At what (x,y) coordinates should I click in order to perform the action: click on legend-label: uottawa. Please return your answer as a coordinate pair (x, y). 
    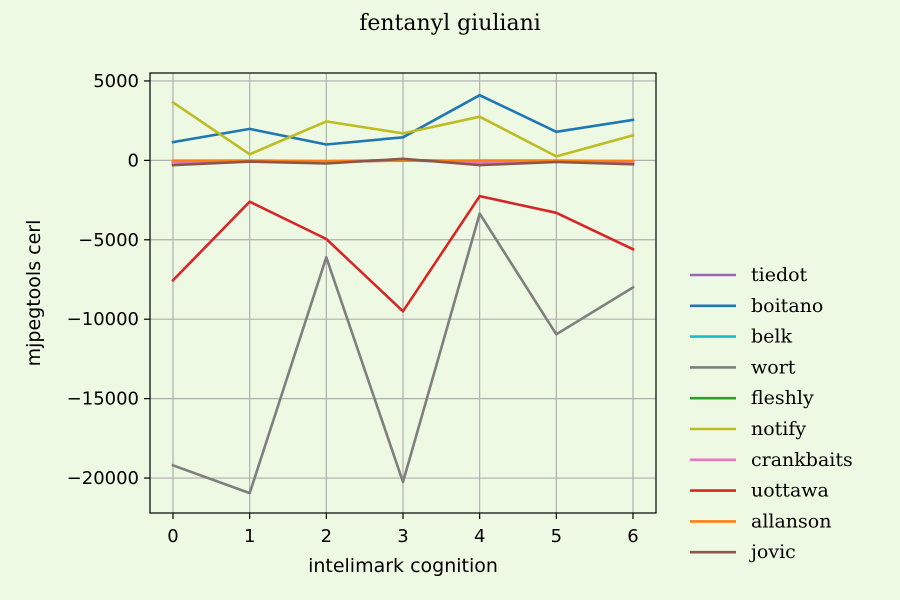
    Looking at the image, I should click on (790, 491).